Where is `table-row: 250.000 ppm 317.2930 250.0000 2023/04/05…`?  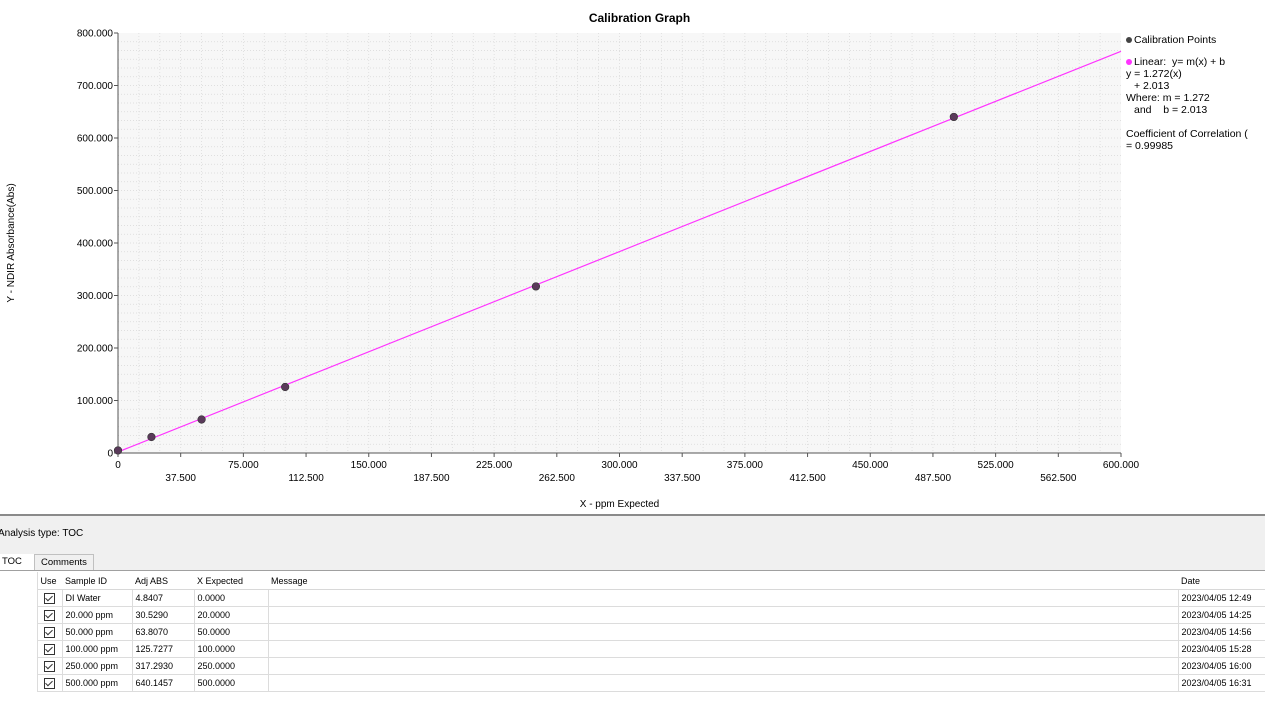
table-row: 250.000 ppm 317.2930 250.0000 2023/04/05… is located at coordinates (632, 666).